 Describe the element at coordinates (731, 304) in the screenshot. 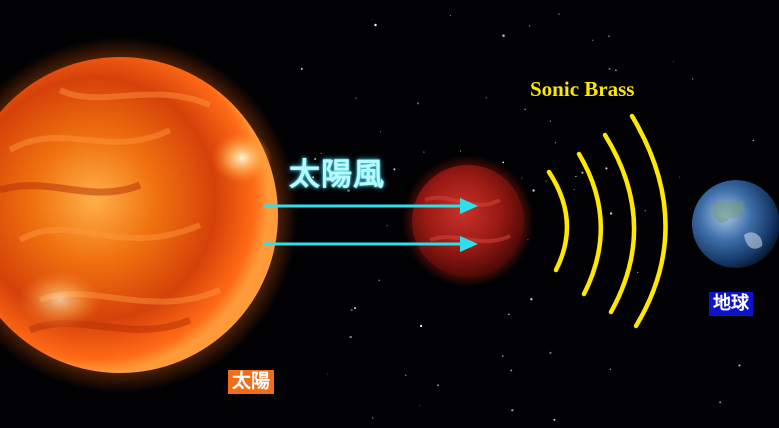

I see `earth-label: 地球` at that location.